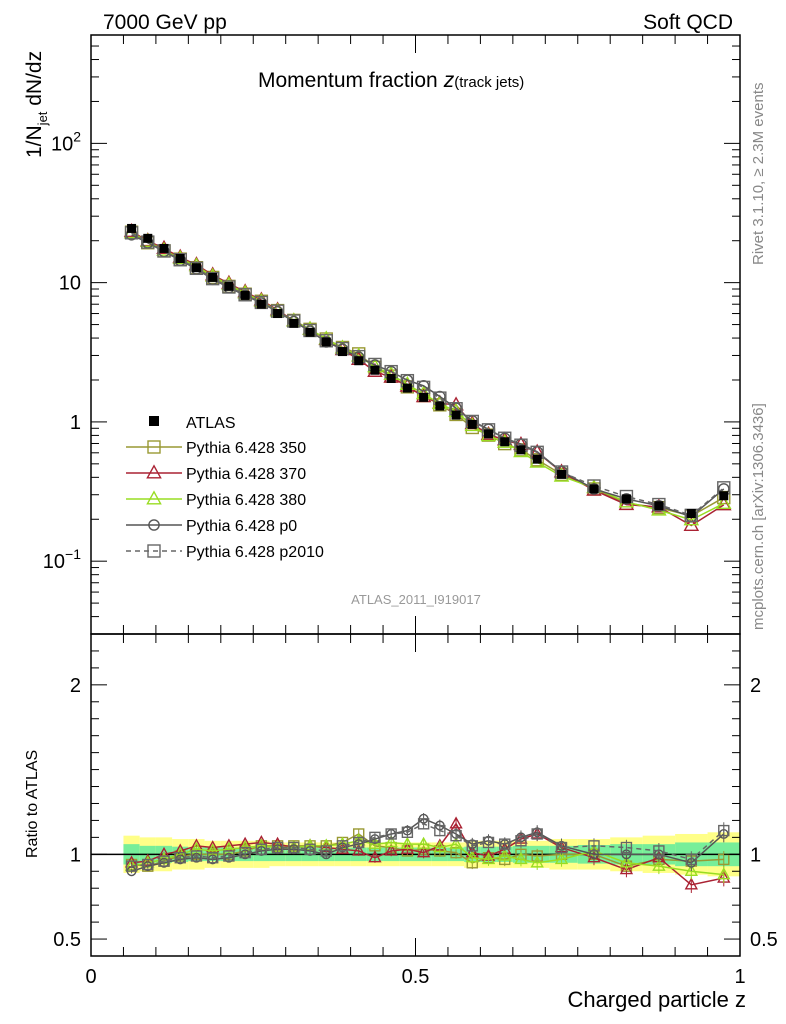 This screenshot has width=786, height=1024. Describe the element at coordinates (255, 552) in the screenshot. I see `legend-label: Pythia 6.428 p2010` at that location.